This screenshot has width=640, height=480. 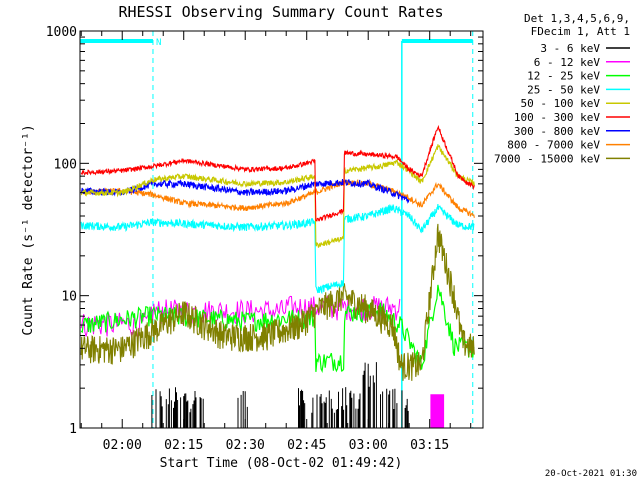 What do you see at coordinates (570, 48) in the screenshot?
I see `legend-label-0: 3 - 6 keV` at bounding box center [570, 48].